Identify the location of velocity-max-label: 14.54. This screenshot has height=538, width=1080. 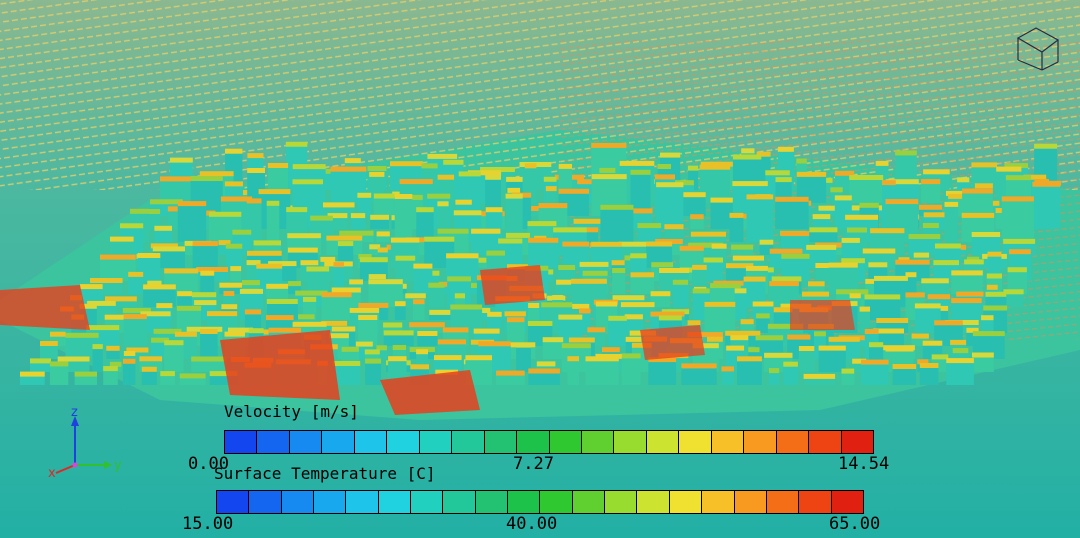
(864, 464).